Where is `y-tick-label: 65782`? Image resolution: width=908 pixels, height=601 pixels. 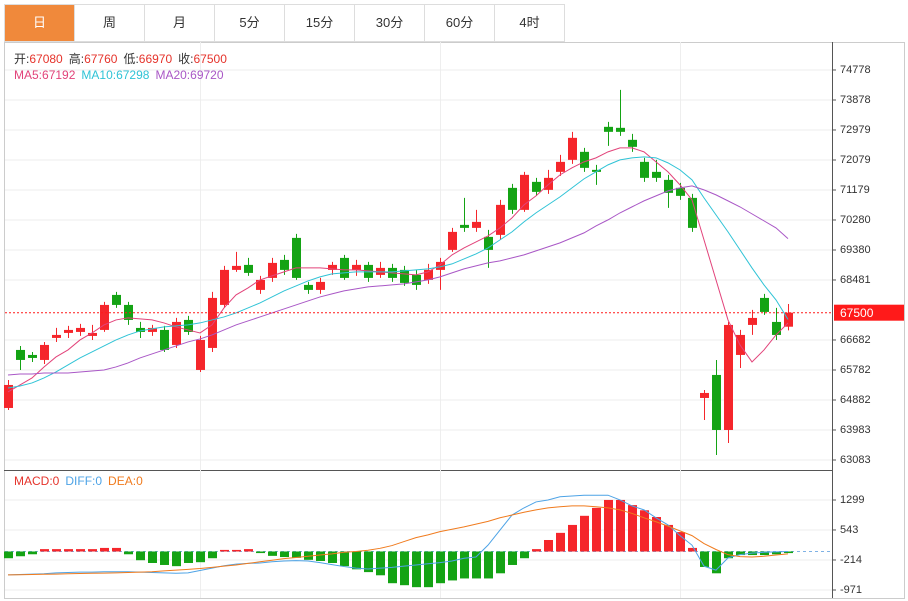
y-tick-label: 65782 is located at coordinates (855, 370).